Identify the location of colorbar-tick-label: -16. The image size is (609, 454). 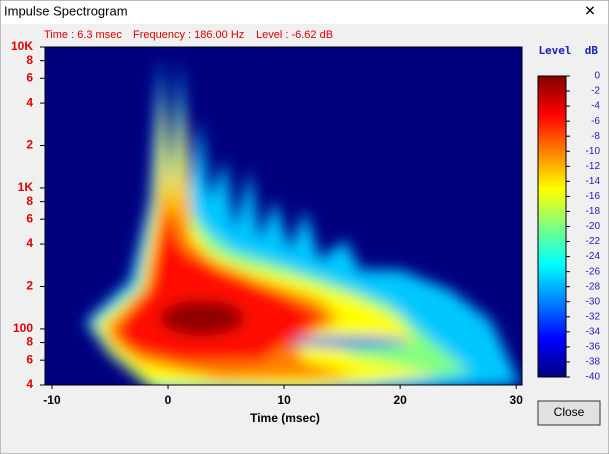
(593, 196).